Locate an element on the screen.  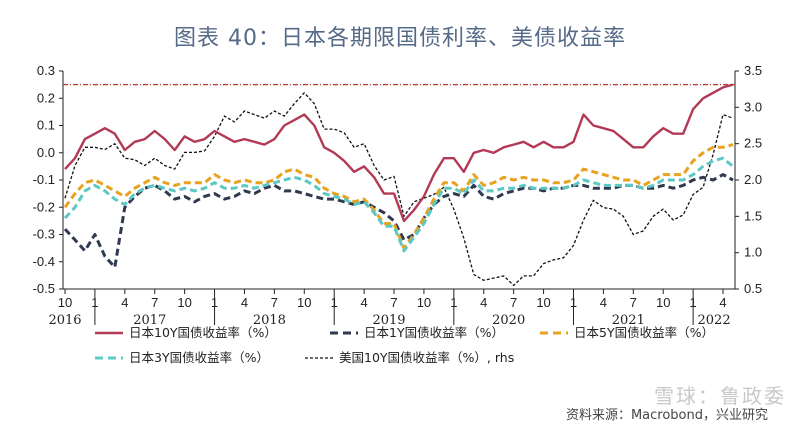
left-tick-label: 0.1 is located at coordinates (46, 125).